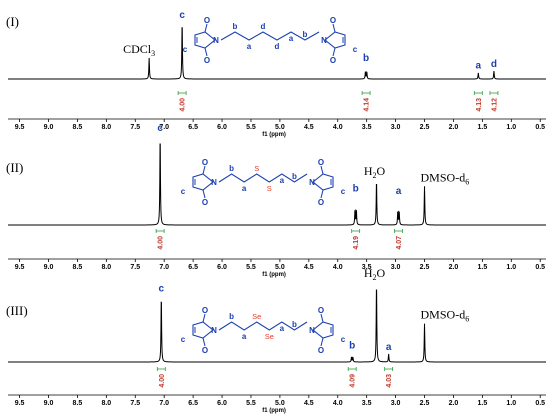 Image resolution: width=550 pixels, height=420 pixels. Describe the element at coordinates (17, 310) in the screenshot. I see `panel-label: (III)` at that location.